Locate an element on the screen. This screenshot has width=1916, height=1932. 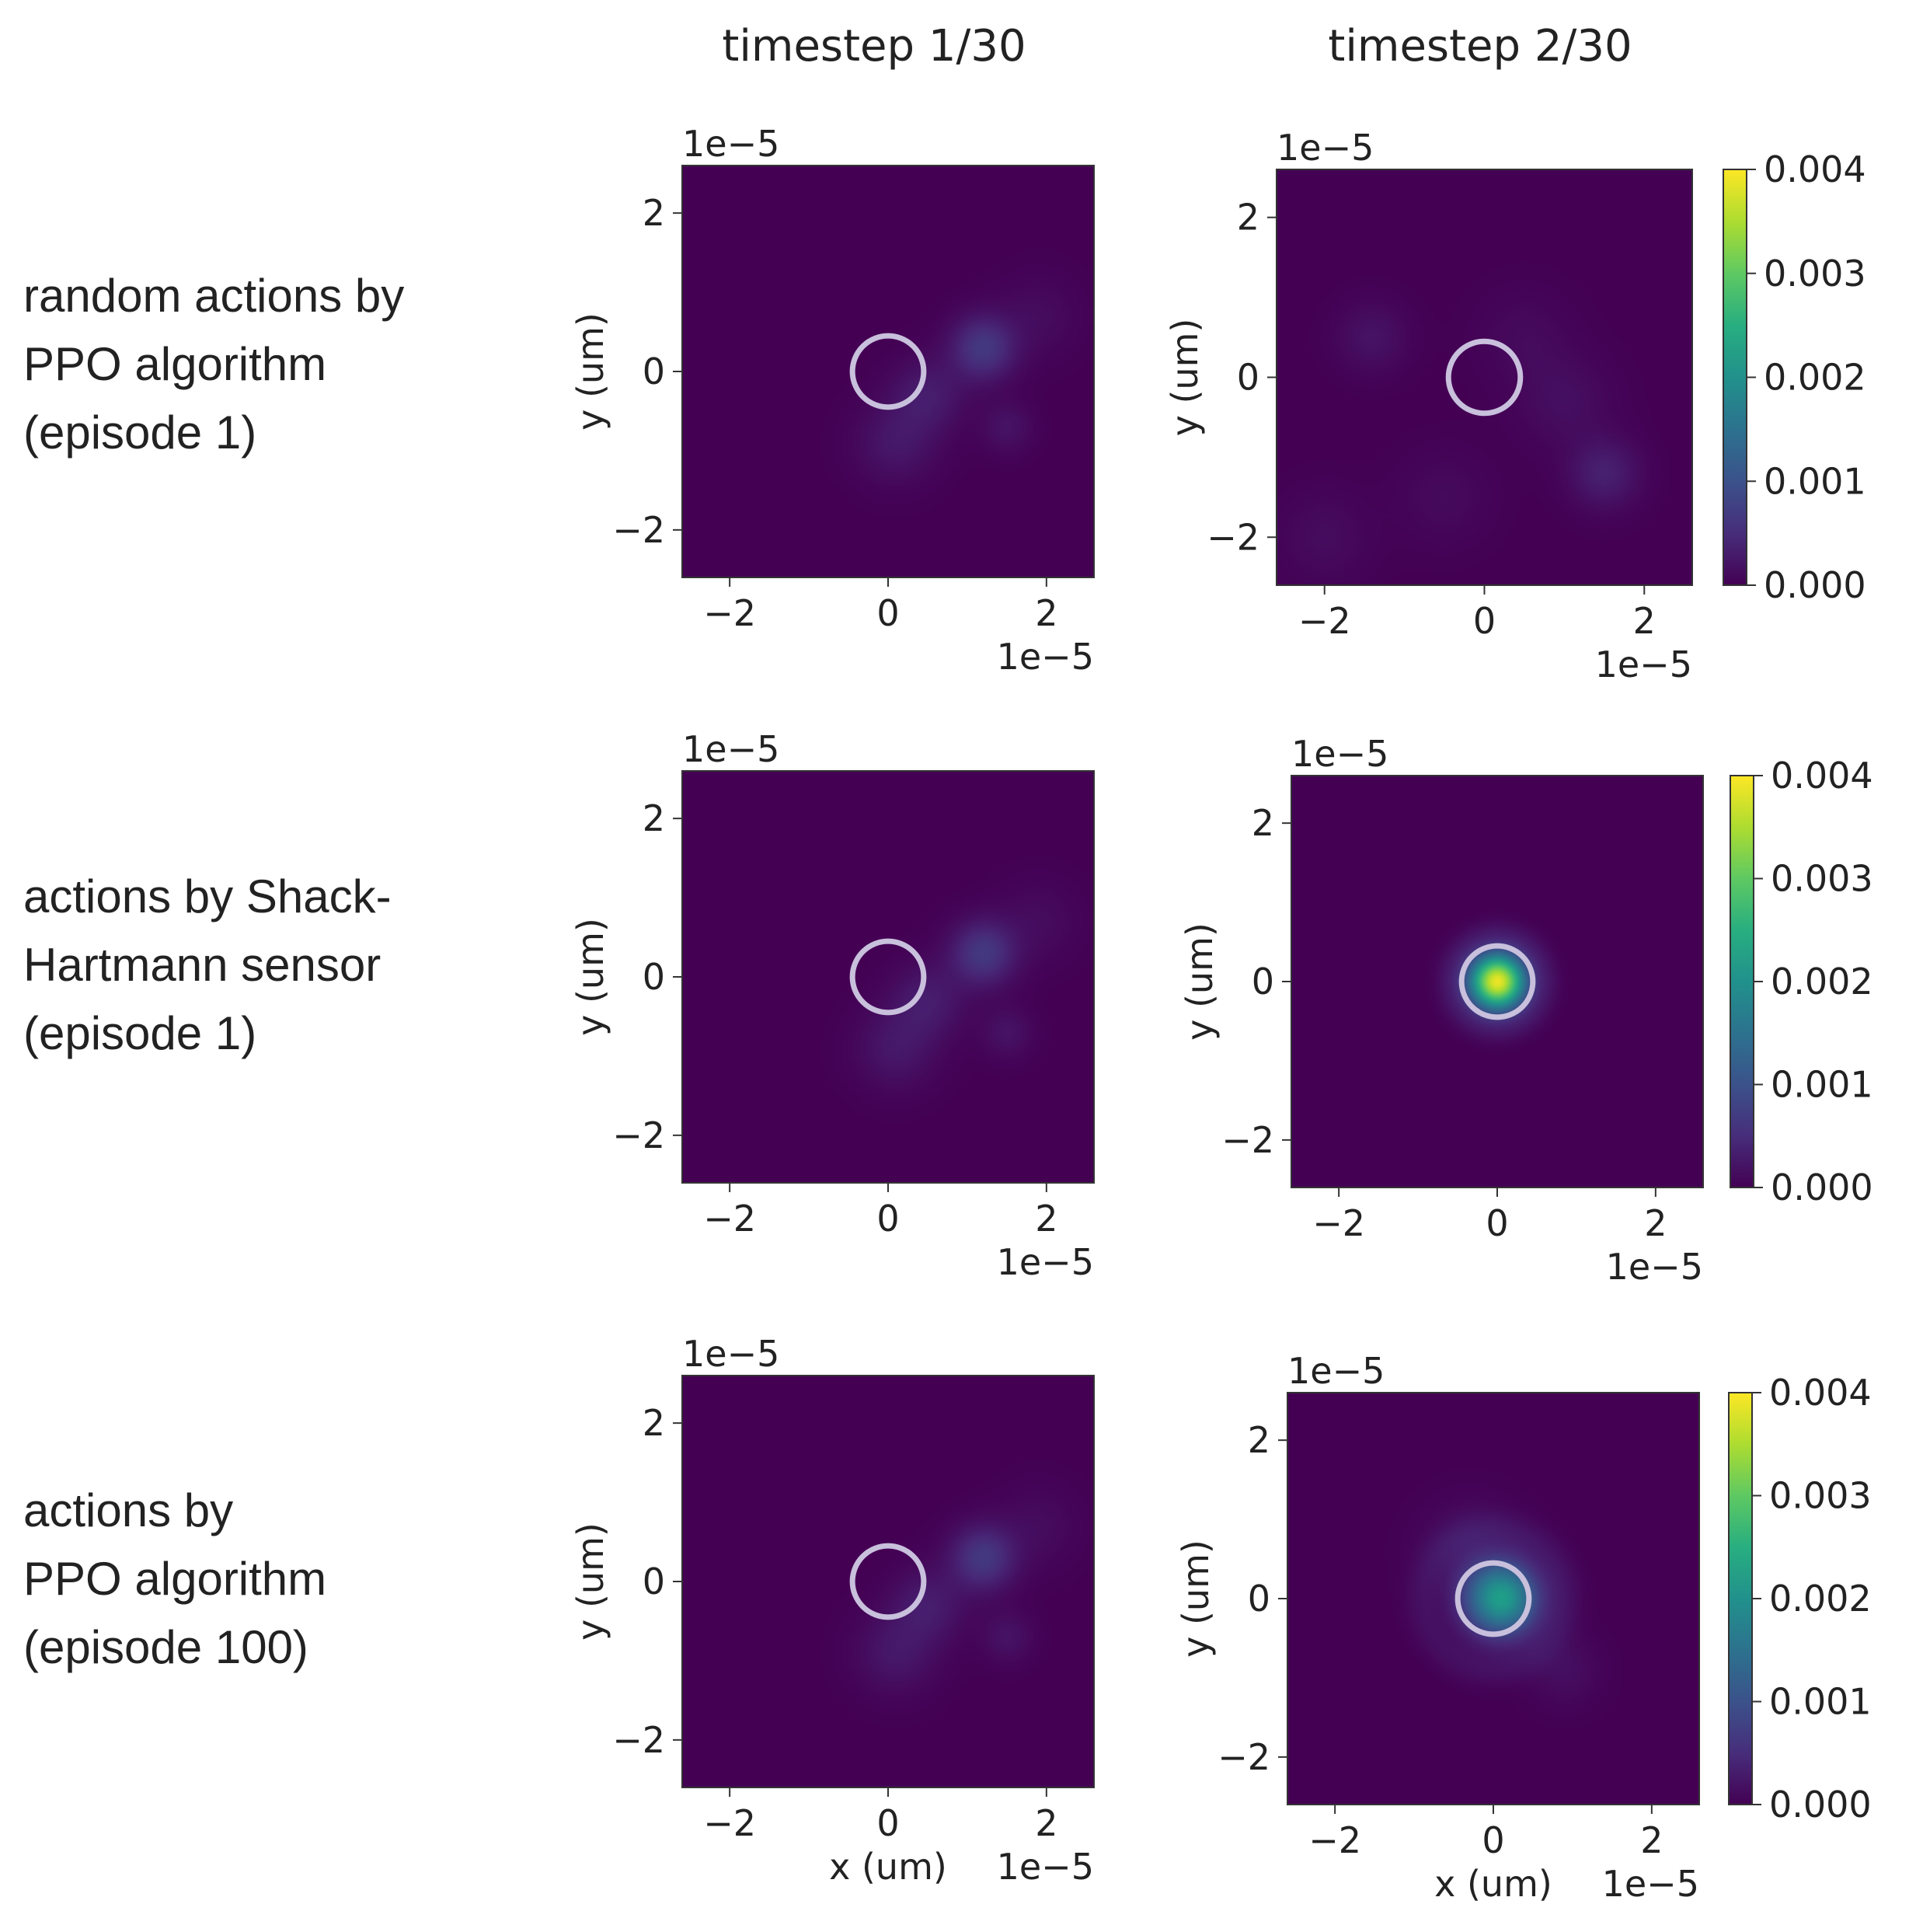
column-title-timestep-2: timestep 2/30 is located at coordinates (1480, 46).